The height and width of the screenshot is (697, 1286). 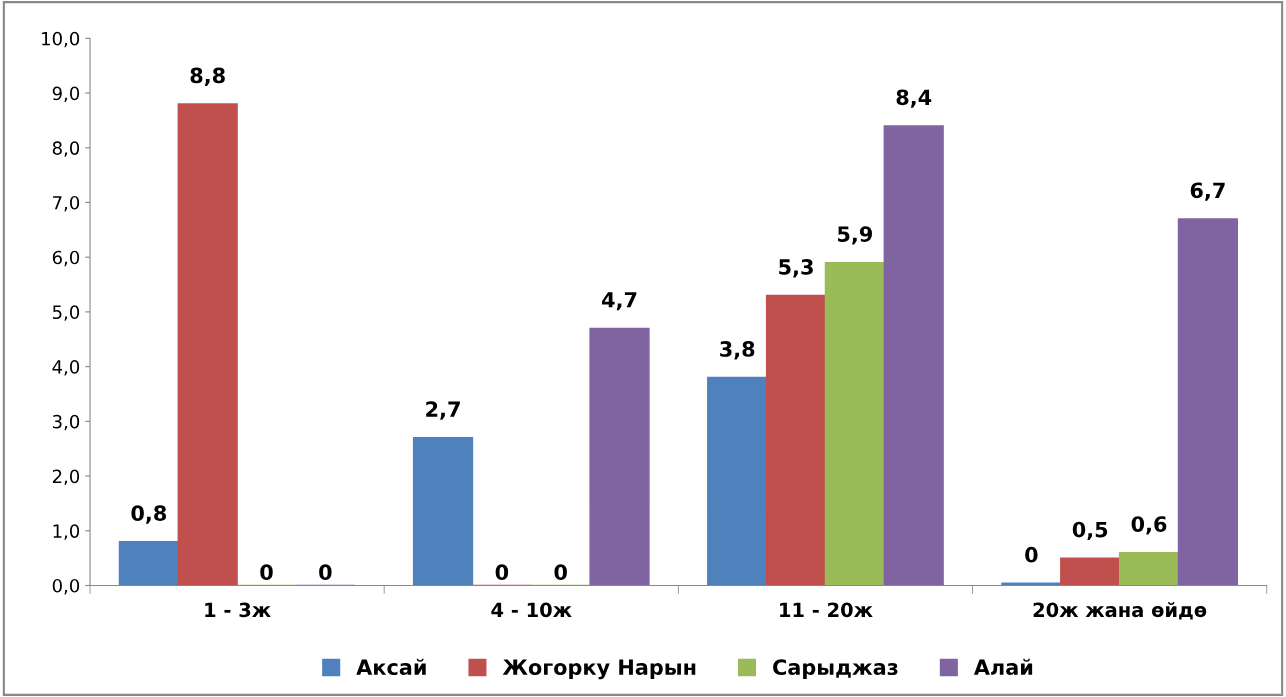 What do you see at coordinates (796, 268) in the screenshot?
I see `data-label: 5,3` at bounding box center [796, 268].